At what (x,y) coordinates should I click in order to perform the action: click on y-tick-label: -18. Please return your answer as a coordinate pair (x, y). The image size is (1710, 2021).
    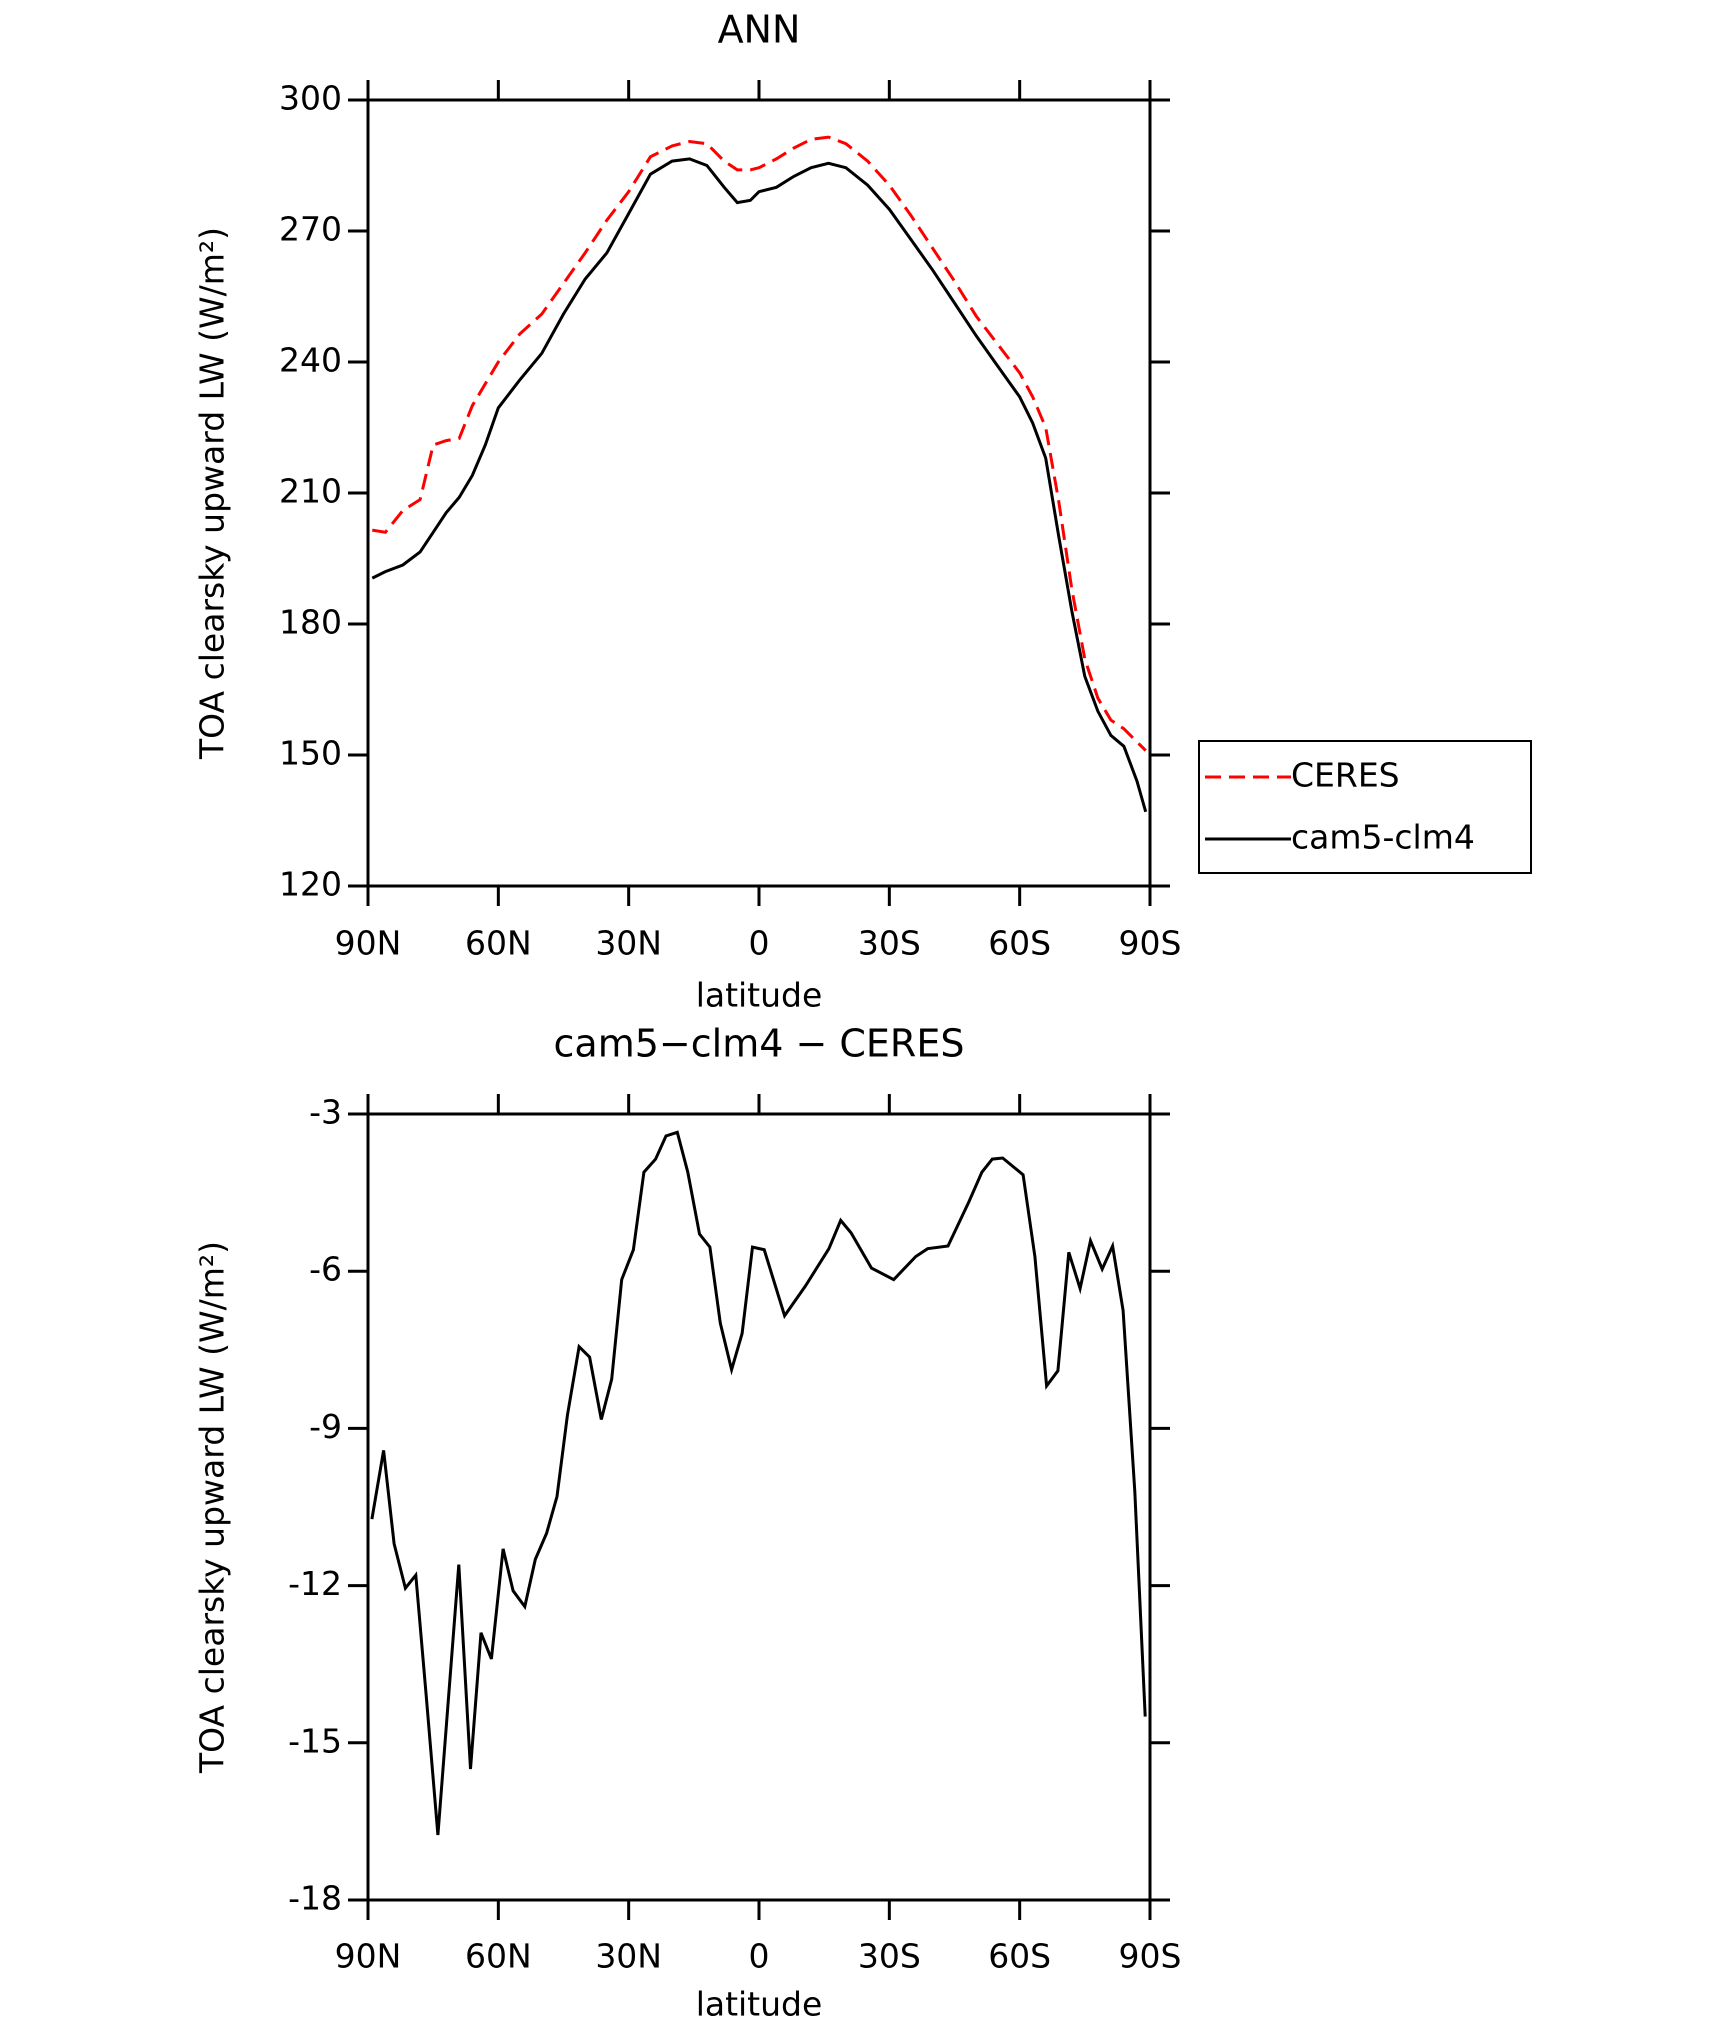
    Looking at the image, I should click on (315, 1898).